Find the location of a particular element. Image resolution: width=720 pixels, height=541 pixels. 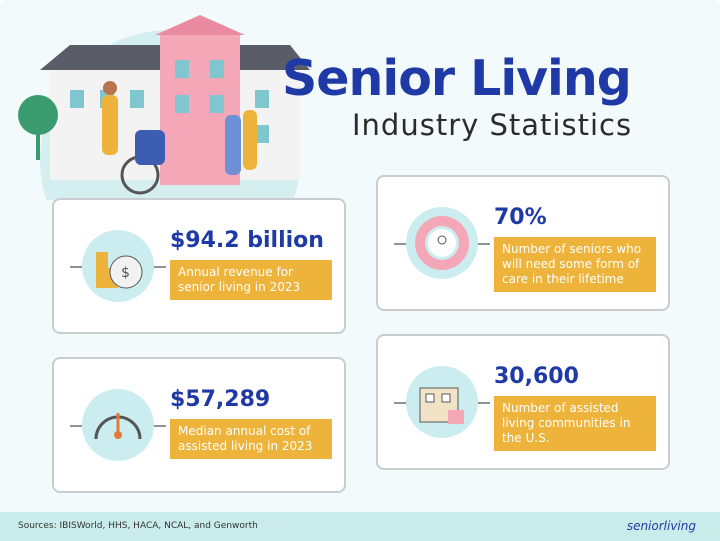

gauge-icon is located at coordinates (118, 425).